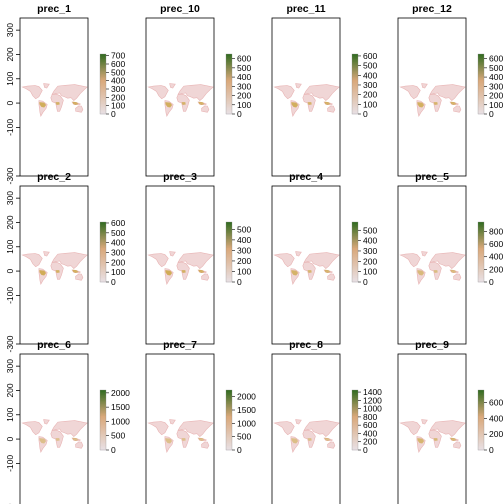 The width and height of the screenshot is (504, 504). I want to click on y-tick-label: 100, so click(10, 246).